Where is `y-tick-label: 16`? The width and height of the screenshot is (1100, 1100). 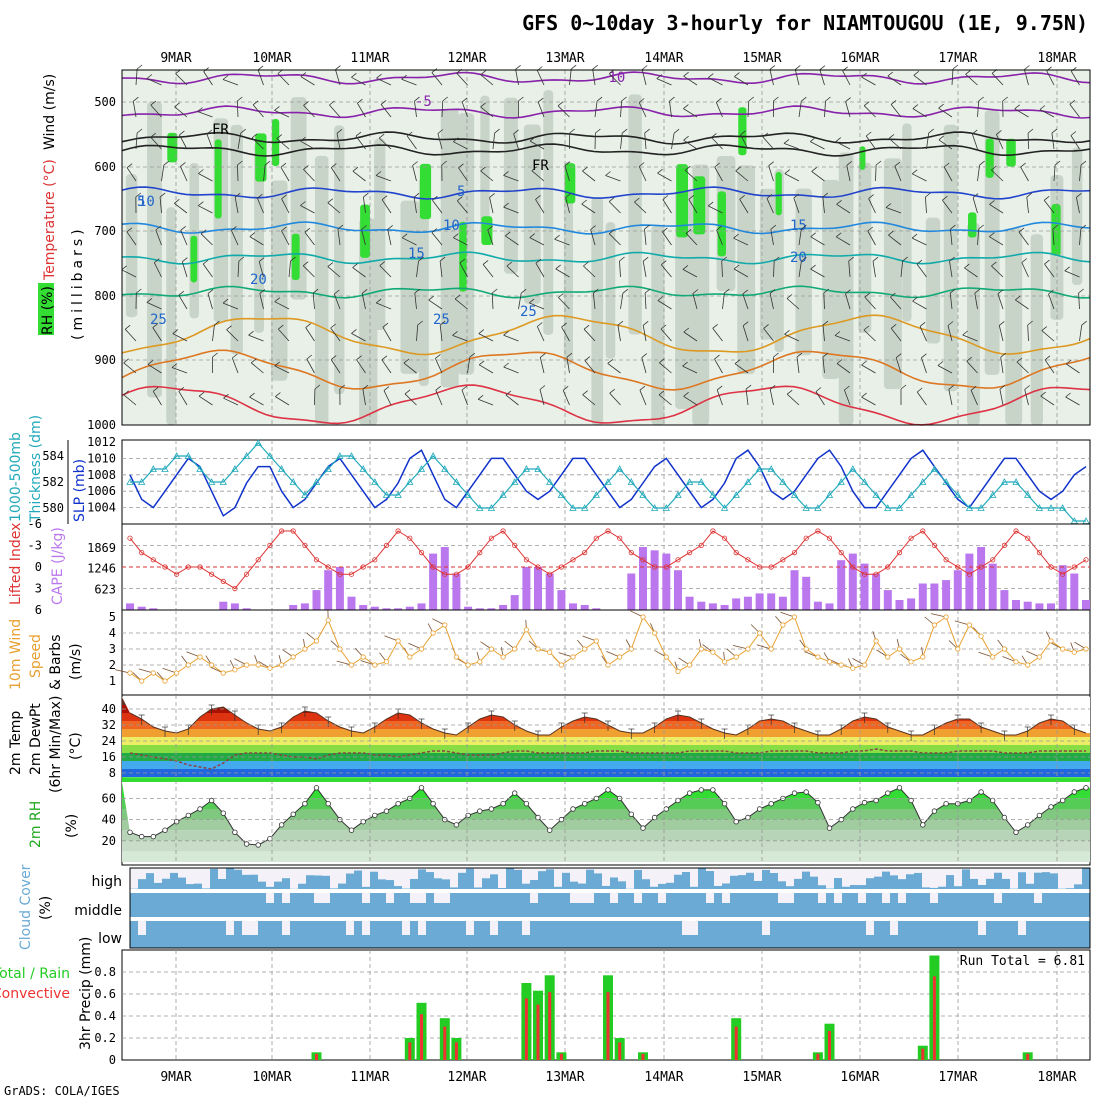 y-tick-label: 16 is located at coordinates (109, 757).